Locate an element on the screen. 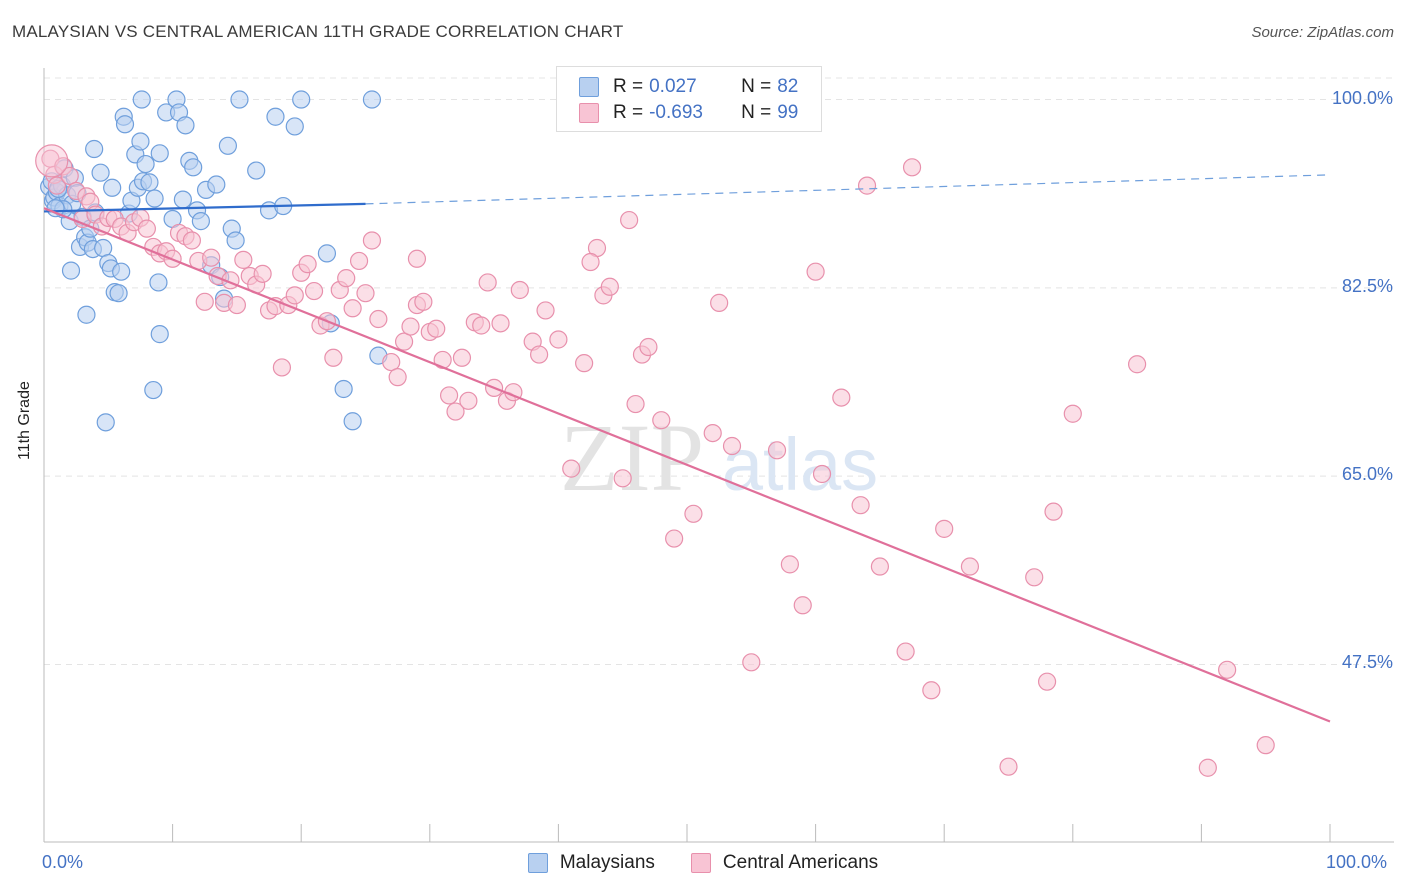  watermark-atlas: atlas is located at coordinates (800, 464).